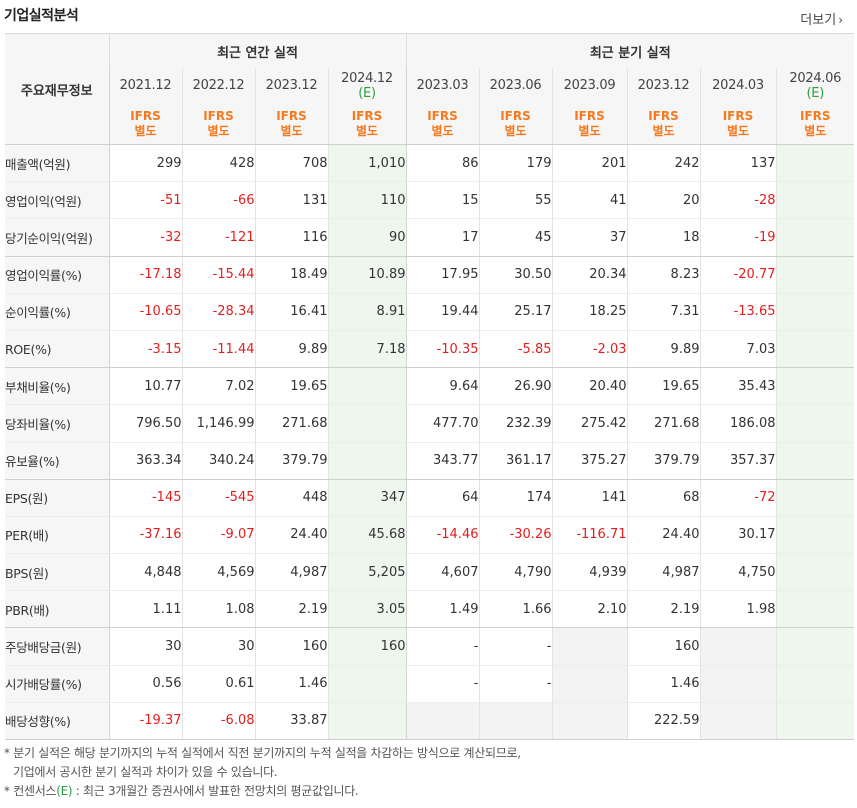 This screenshot has height=808, width=857. What do you see at coordinates (367, 78) in the screenshot?
I see `period-label: 2024.12` at bounding box center [367, 78].